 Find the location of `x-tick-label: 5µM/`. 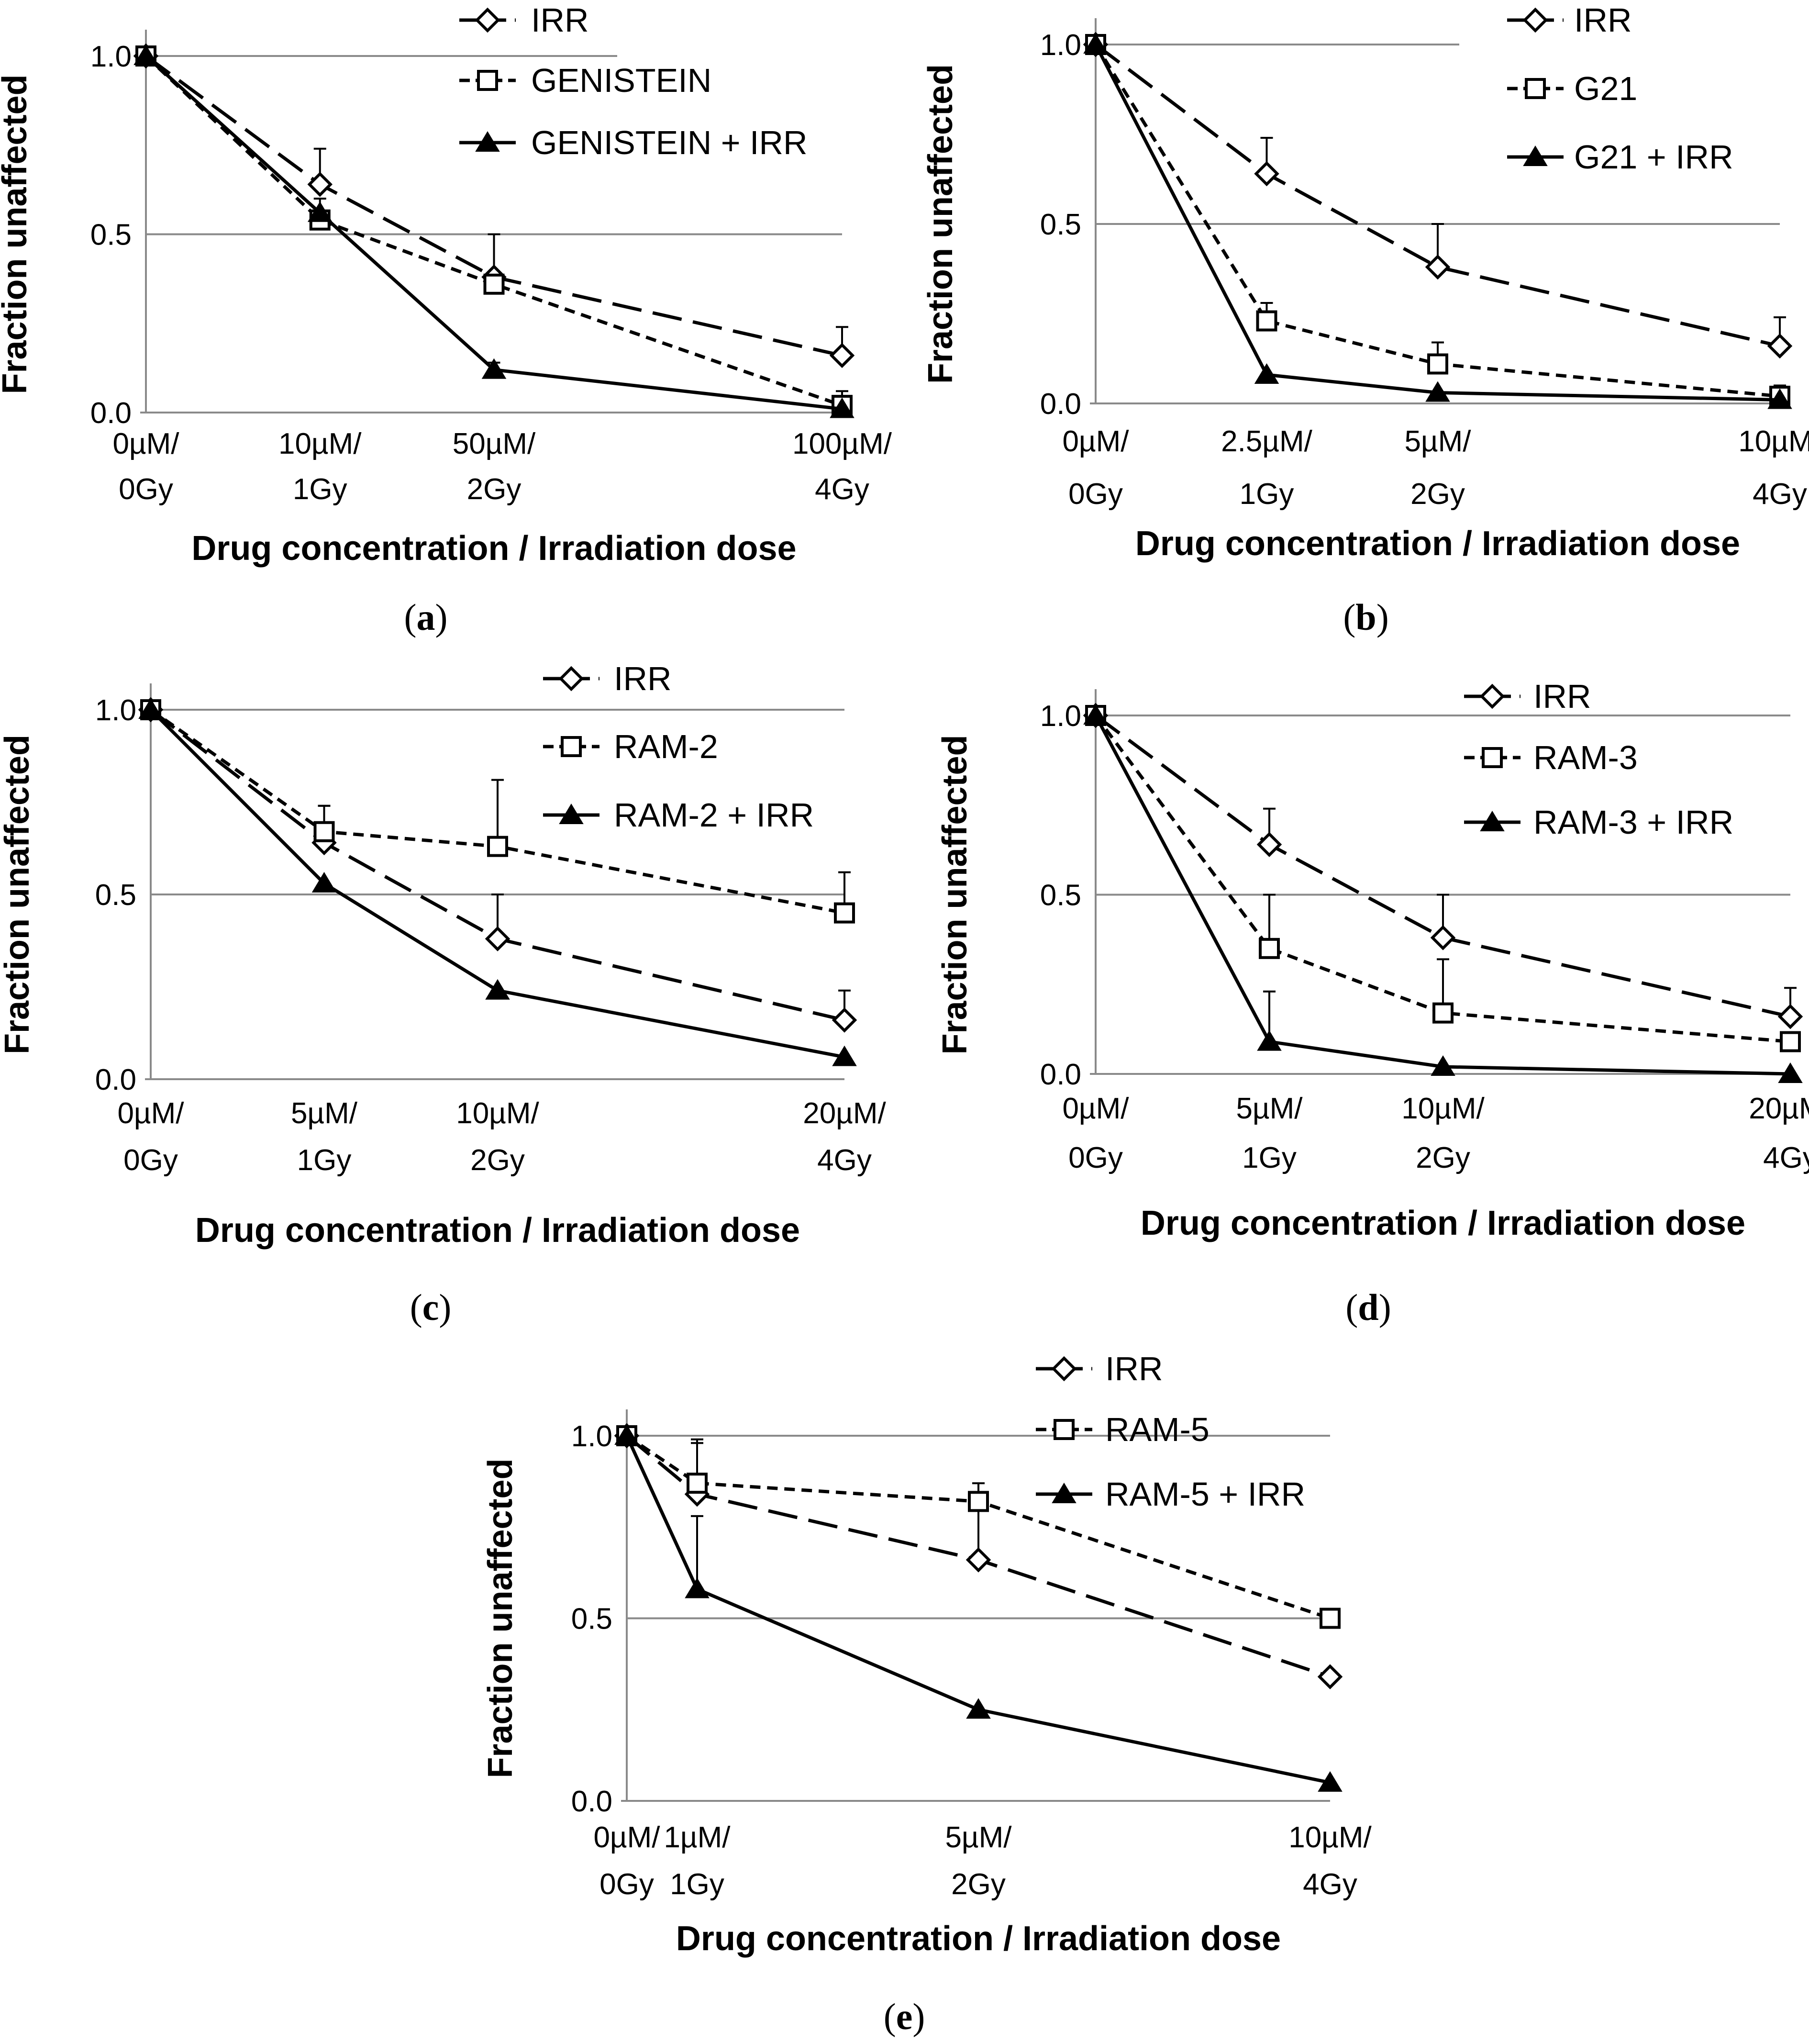

x-tick-label: 5µM/ is located at coordinates (1269, 1108).